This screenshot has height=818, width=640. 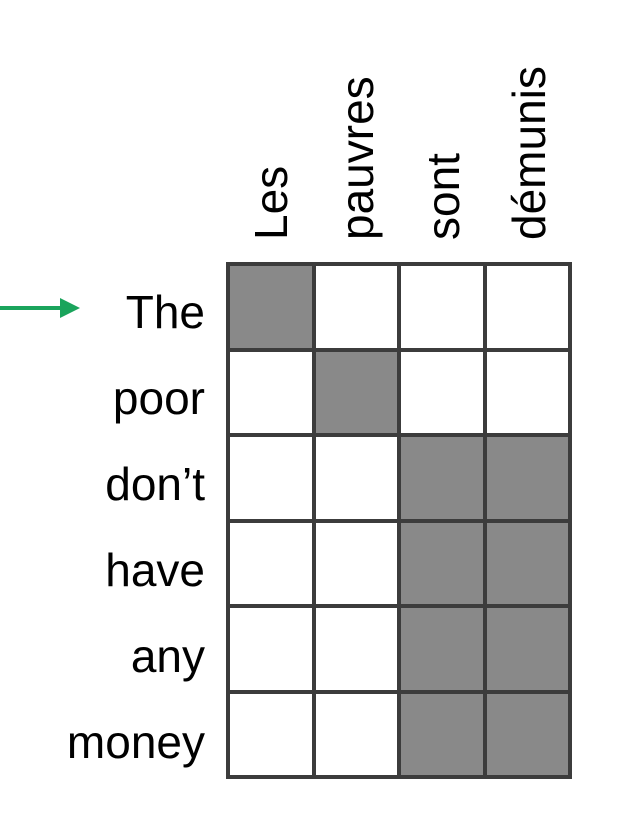 I want to click on column-label-pauvres: pauvres, so click(x=357, y=158).